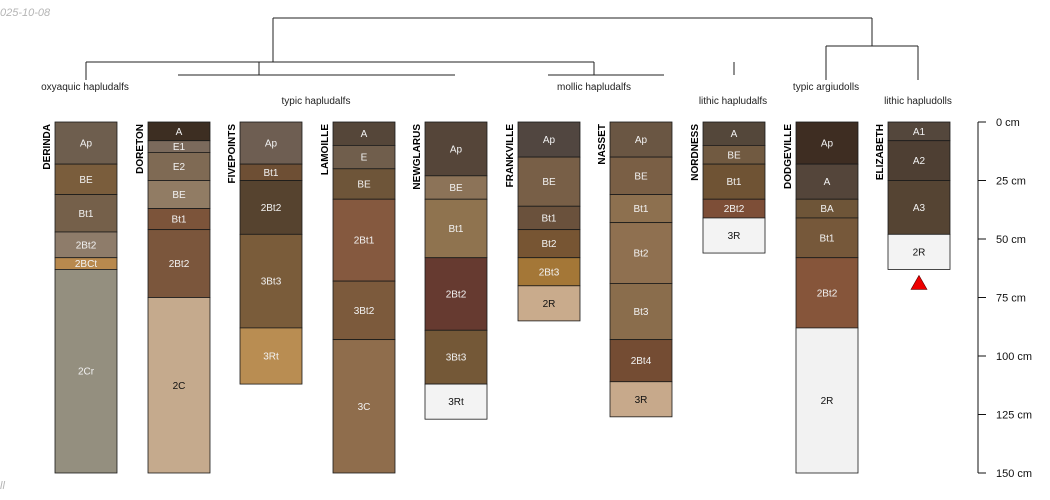  I want to click on profile-name-label: NORDNESS, so click(695, 152).